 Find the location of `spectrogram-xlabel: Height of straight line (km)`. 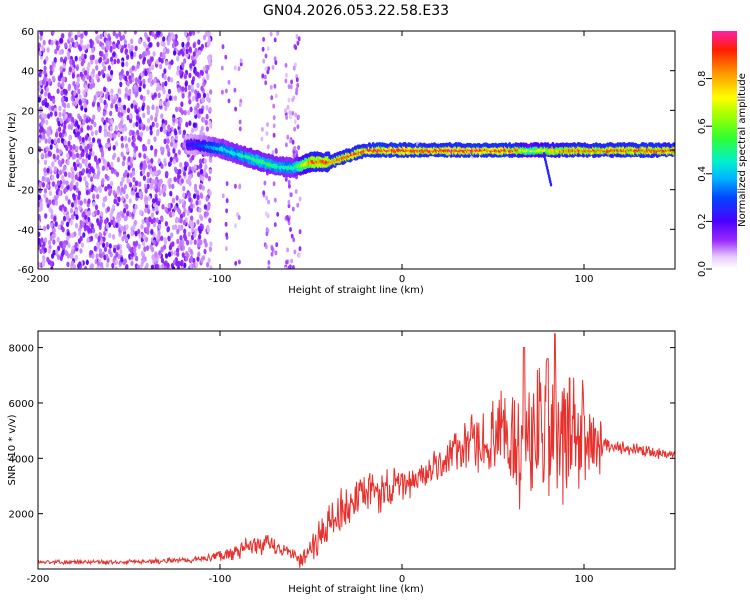

spectrogram-xlabel: Height of straight line (km) is located at coordinates (356, 290).